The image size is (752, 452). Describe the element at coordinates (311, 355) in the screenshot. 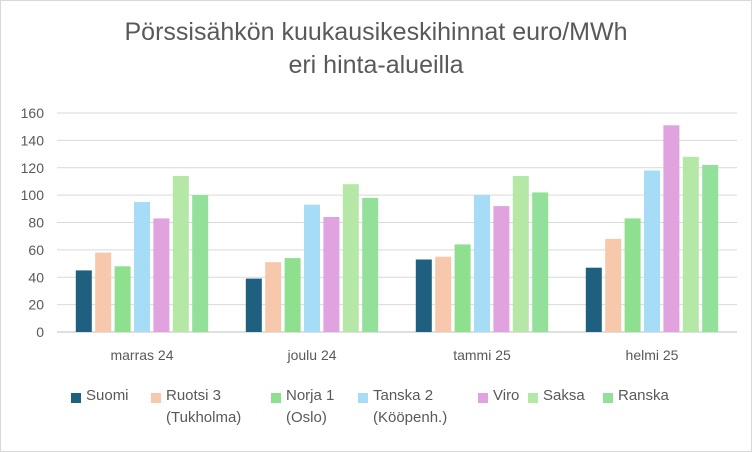

I see `x-category-label: joulu 24` at that location.